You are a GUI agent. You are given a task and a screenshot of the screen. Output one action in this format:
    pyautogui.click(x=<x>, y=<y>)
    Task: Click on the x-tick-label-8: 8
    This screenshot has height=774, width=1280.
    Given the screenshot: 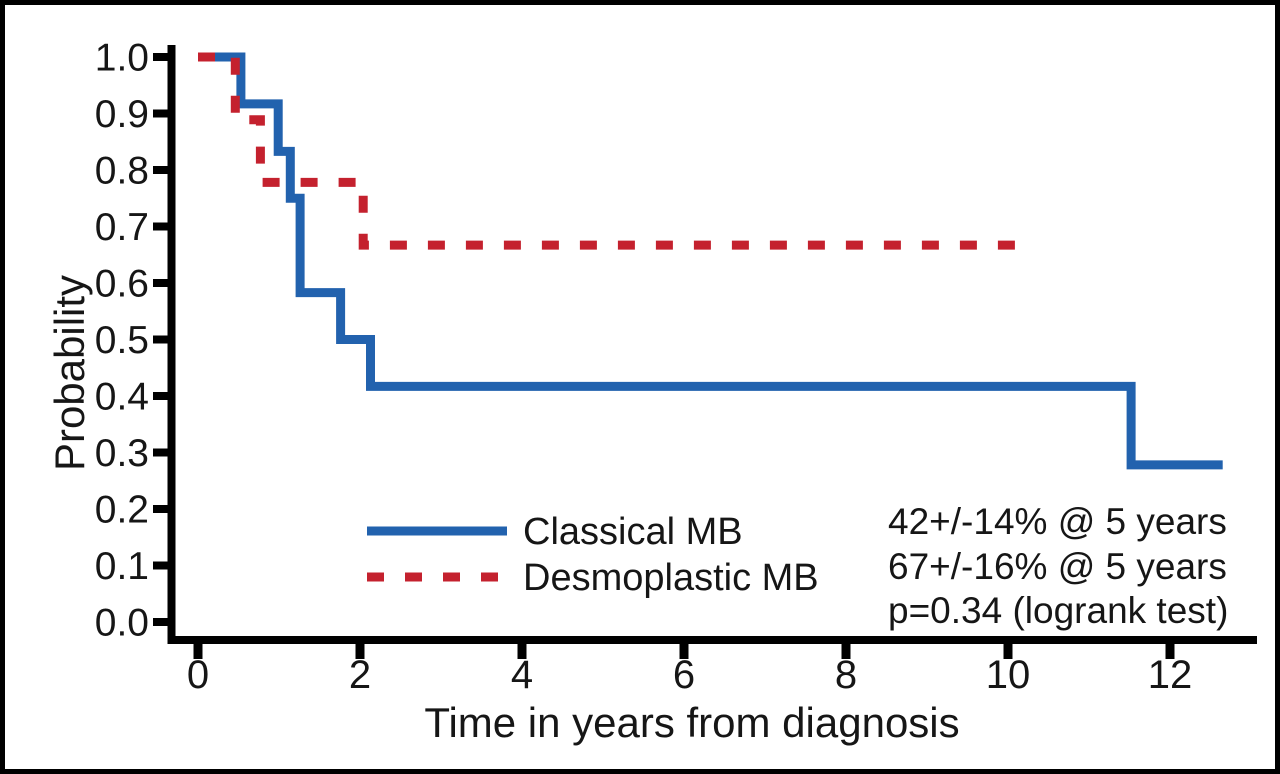 What is the action you would take?
    pyautogui.click(x=846, y=675)
    